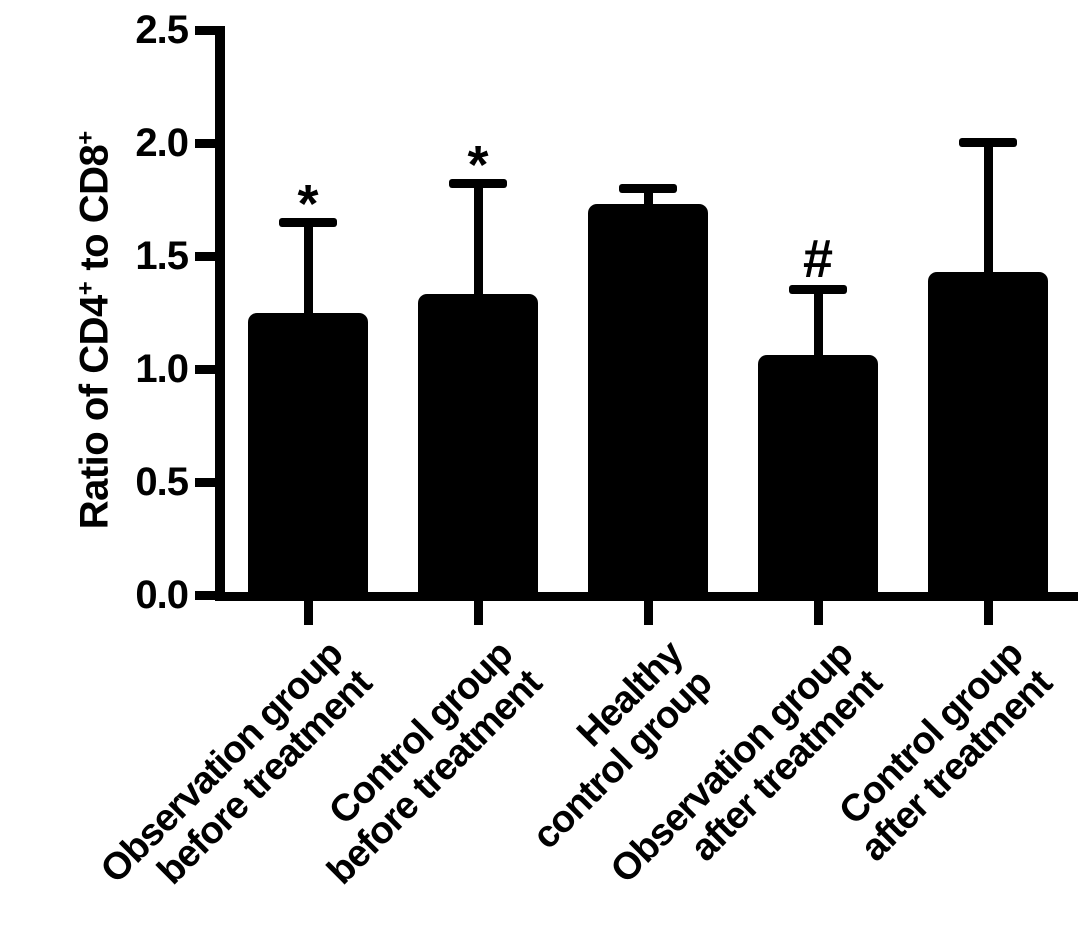  I want to click on y-axis-title-segment: to CD8, so click(94, 213).